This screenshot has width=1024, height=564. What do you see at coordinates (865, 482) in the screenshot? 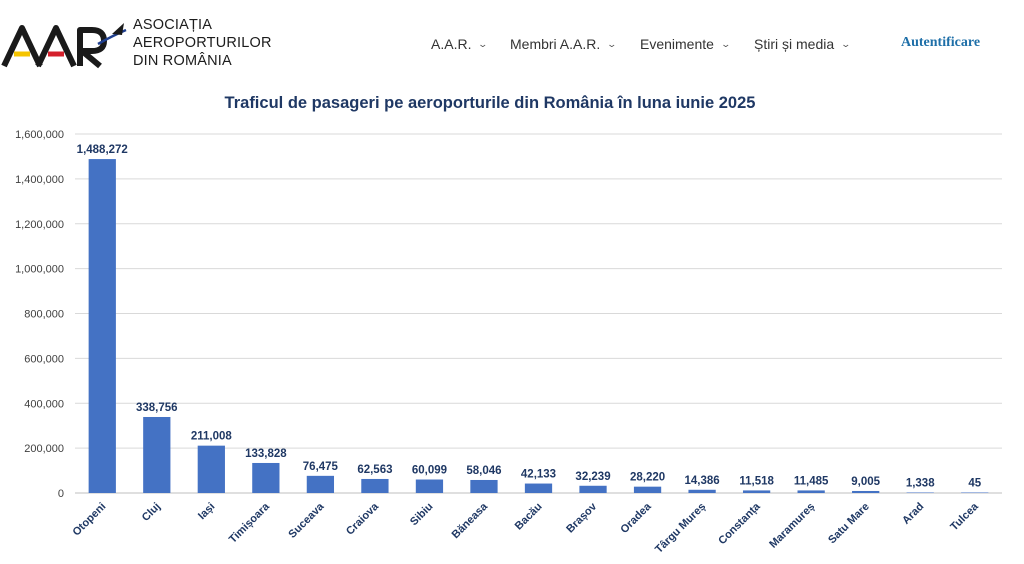
I see `data-label: 9,005` at bounding box center [865, 482].